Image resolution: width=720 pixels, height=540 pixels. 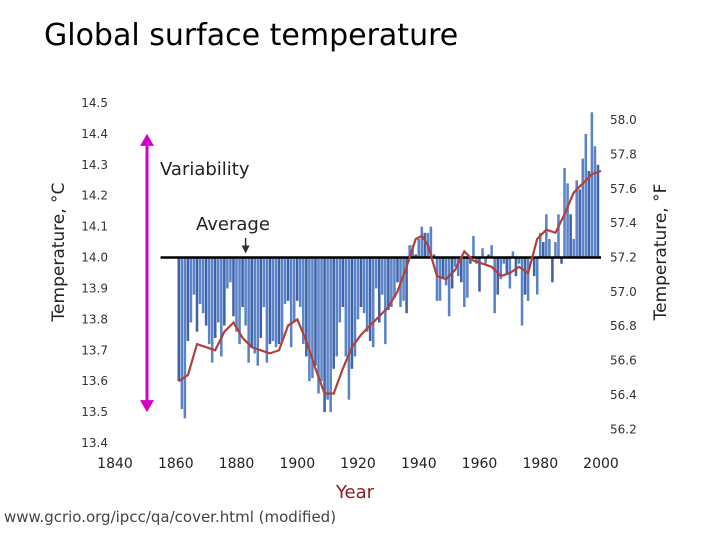 What do you see at coordinates (501, 268) in the screenshot?
I see `bar-1967` at bounding box center [501, 268].